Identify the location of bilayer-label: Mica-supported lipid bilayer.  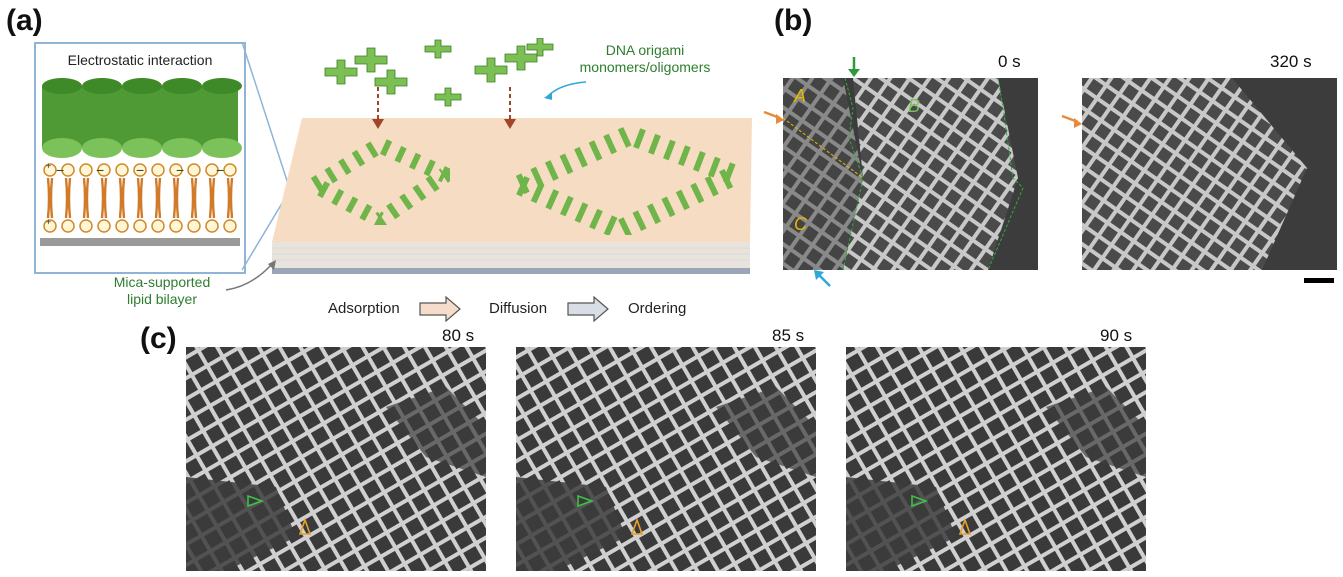
(162, 291).